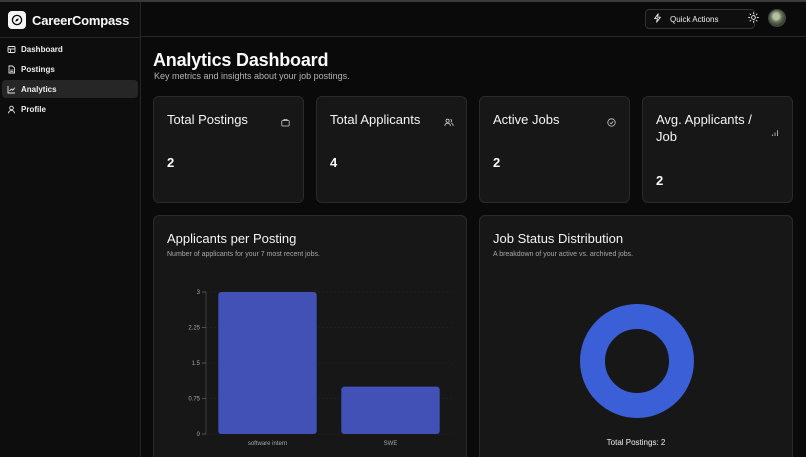 Image resolution: width=806 pixels, height=457 pixels. Describe the element at coordinates (391, 149) in the screenshot. I see `stat-card-total-applicants: Total Applicants 4` at that location.